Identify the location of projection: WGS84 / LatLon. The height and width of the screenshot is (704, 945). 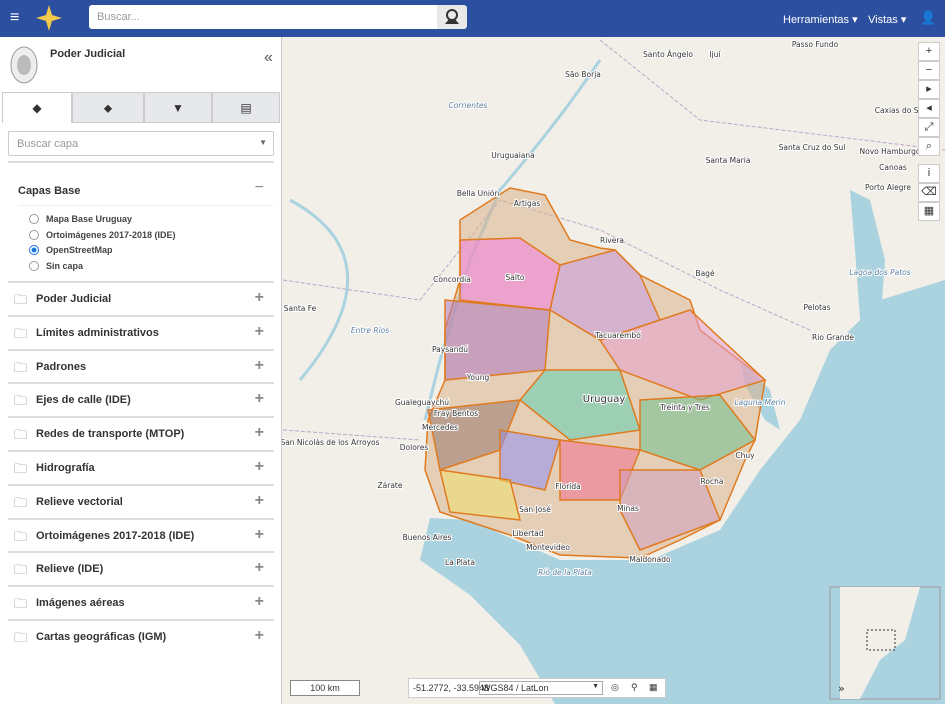
(515, 688).